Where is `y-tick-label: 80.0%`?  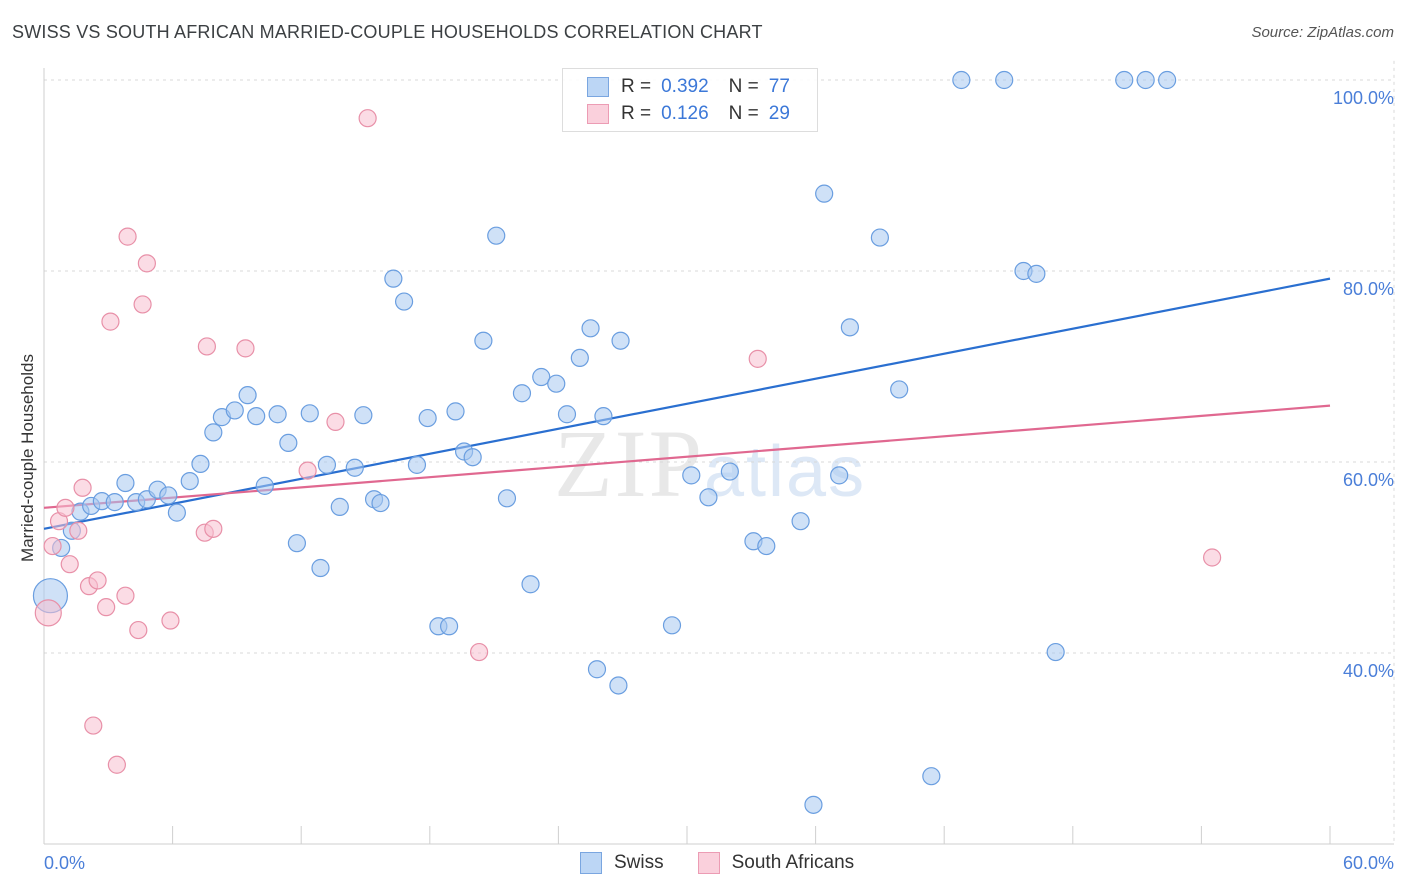
y-tick-label: 80.0% is located at coordinates (1368, 289).